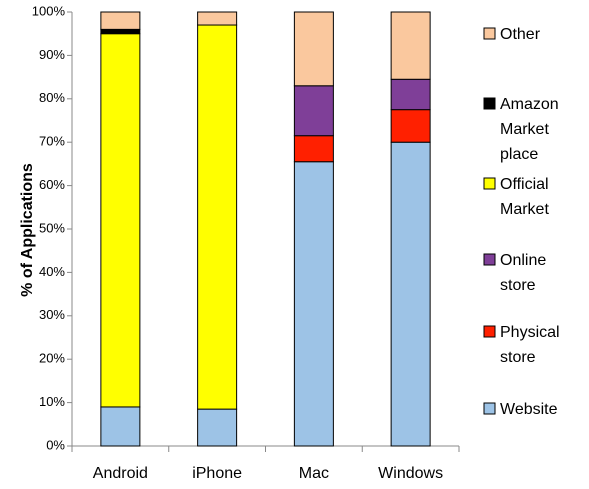  I want to click on legend-label: Website, so click(529, 409).